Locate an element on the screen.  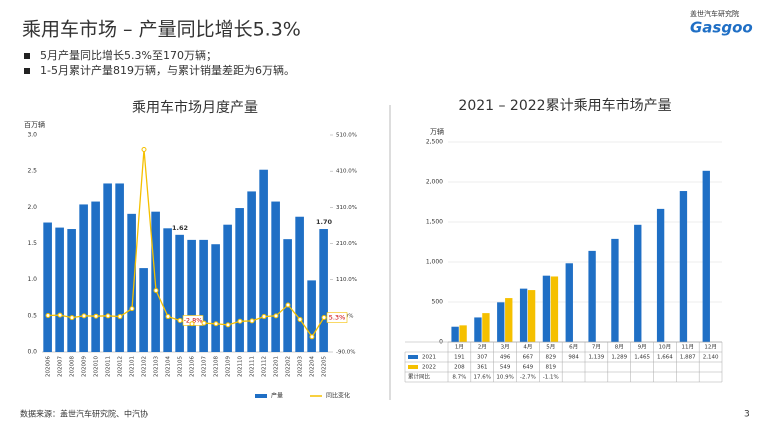
x-tick-label: 202201 is located at coordinates (277, 366).